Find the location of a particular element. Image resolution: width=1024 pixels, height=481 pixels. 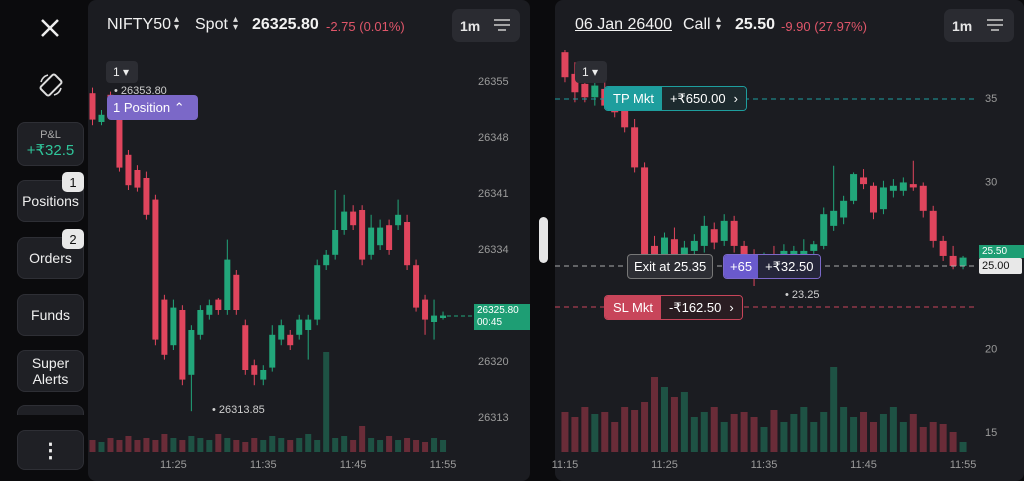

y-tick-label: 26341 is located at coordinates (493, 194).